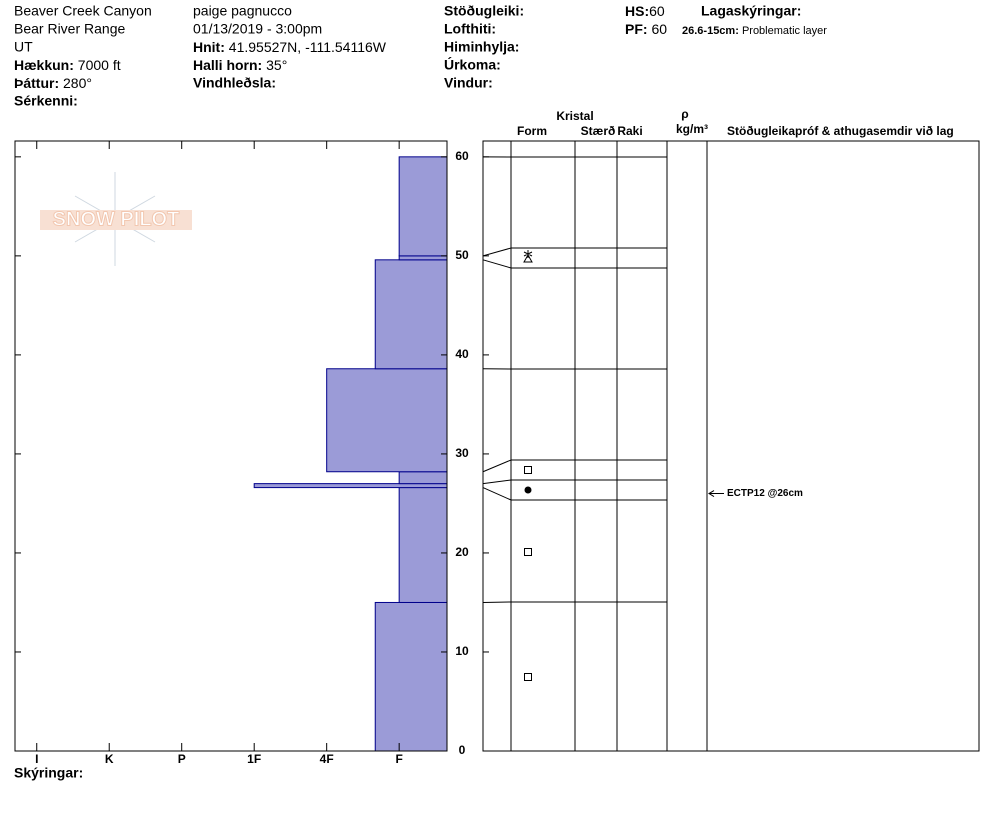  I want to click on legend-label: Skýringar:, so click(48, 773).